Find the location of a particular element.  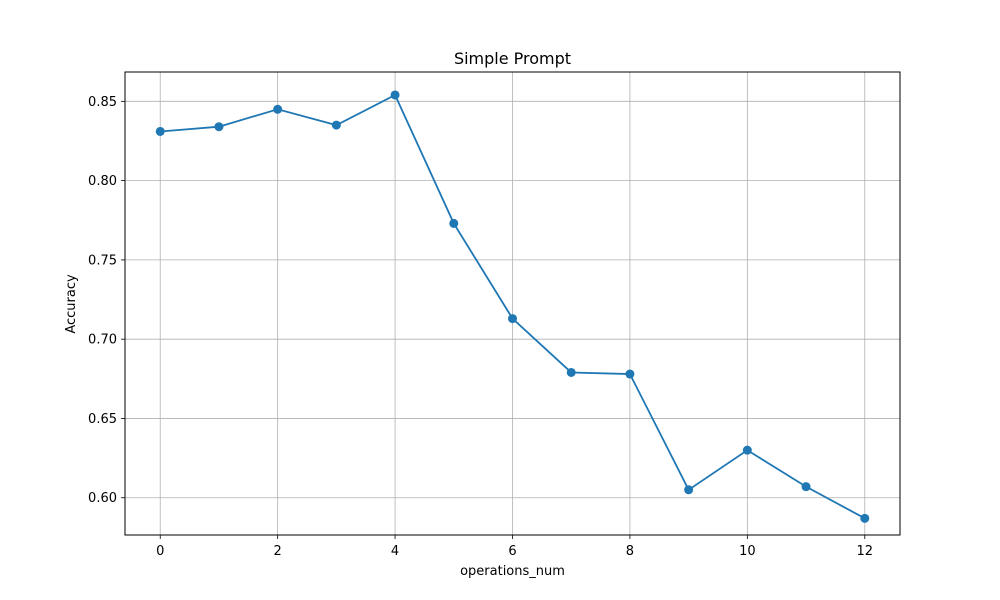

y-tick-label: 0.80 is located at coordinates (102, 181).